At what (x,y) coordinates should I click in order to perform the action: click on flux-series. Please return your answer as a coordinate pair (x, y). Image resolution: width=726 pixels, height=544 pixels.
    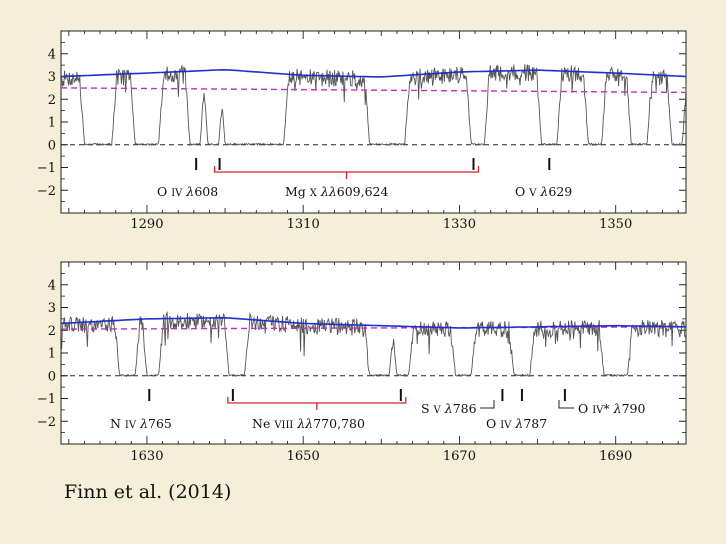
    Looking at the image, I should click on (373, 343).